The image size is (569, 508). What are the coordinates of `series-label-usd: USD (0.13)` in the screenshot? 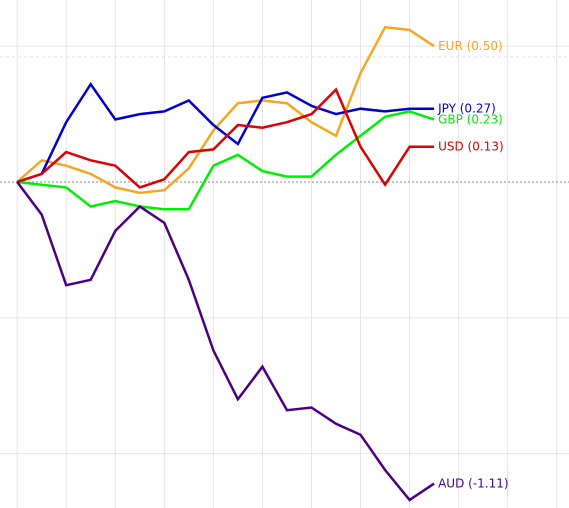 It's located at (471, 147).